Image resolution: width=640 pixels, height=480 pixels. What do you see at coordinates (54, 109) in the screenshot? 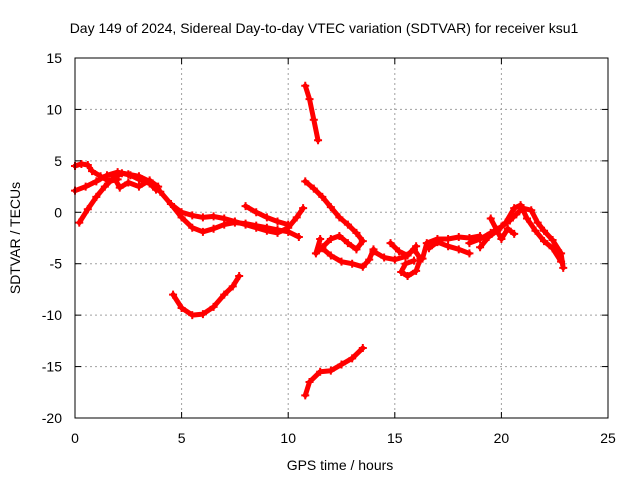
I see `y-tick-label: 10` at bounding box center [54, 109].